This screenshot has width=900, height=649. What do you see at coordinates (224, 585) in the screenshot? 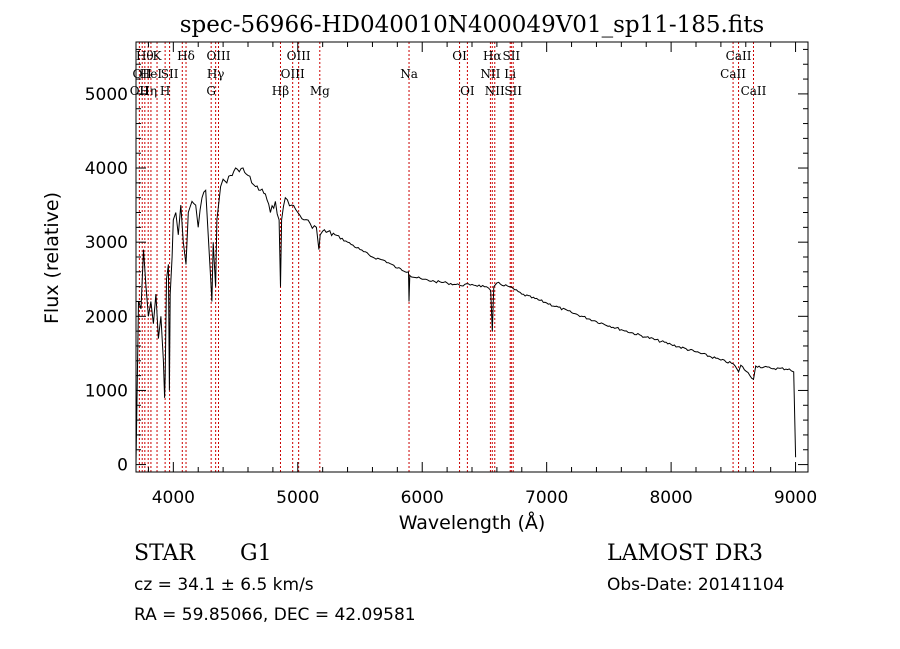
I see `redshift-text: cz = 34.1 ± 6.5 km/s` at bounding box center [224, 585].